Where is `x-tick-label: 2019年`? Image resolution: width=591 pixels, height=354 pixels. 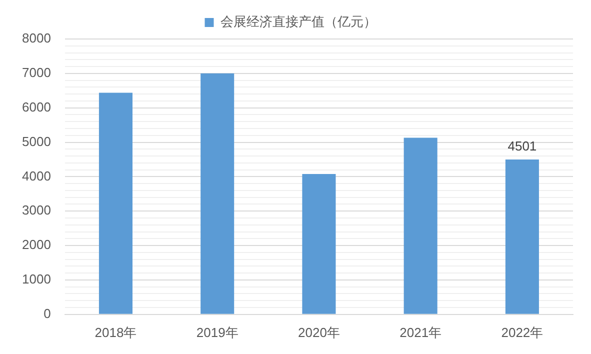 x-tick-label: 2019年 is located at coordinates (217, 332).